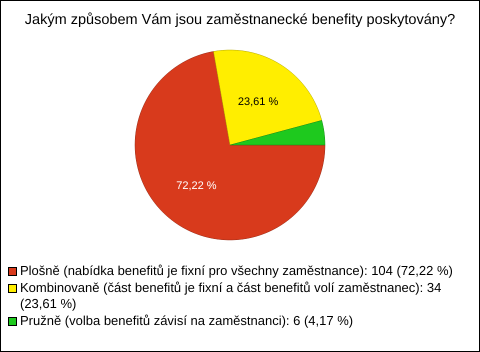 The image size is (480, 352). I want to click on data-label: 72,22 %, so click(196, 186).